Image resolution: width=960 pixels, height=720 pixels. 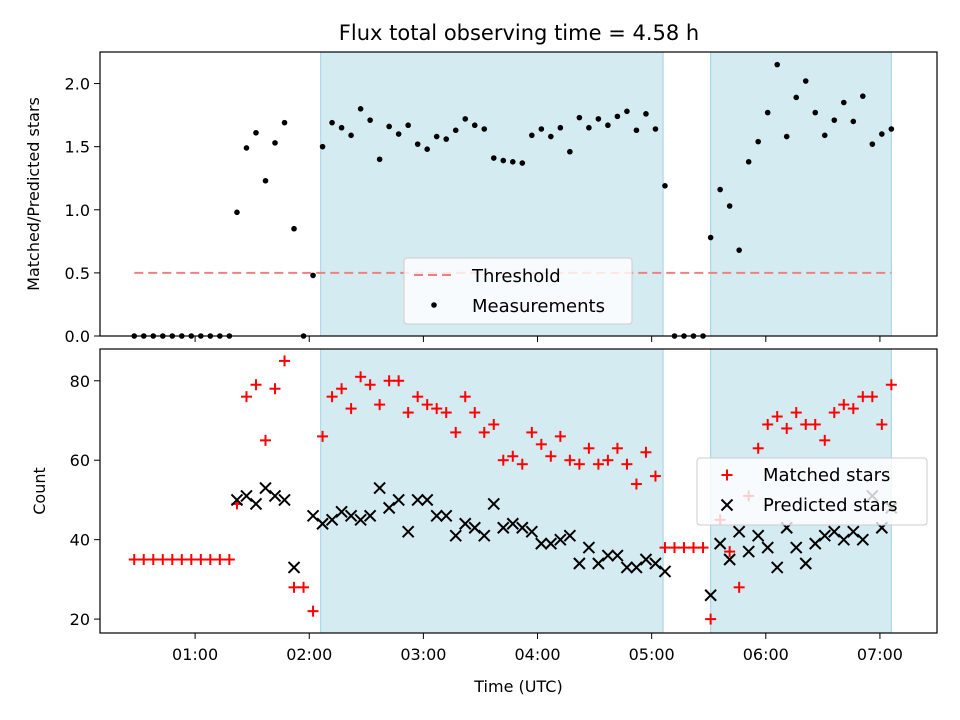 I want to click on count-legend: Matched stars Predicted stars, so click(x=812, y=491).